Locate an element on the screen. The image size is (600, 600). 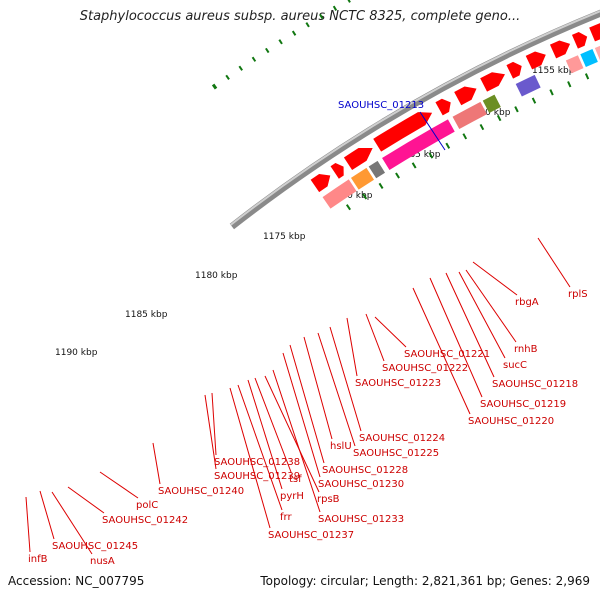
gene-label: rnhB is located at coordinates (526, 349).